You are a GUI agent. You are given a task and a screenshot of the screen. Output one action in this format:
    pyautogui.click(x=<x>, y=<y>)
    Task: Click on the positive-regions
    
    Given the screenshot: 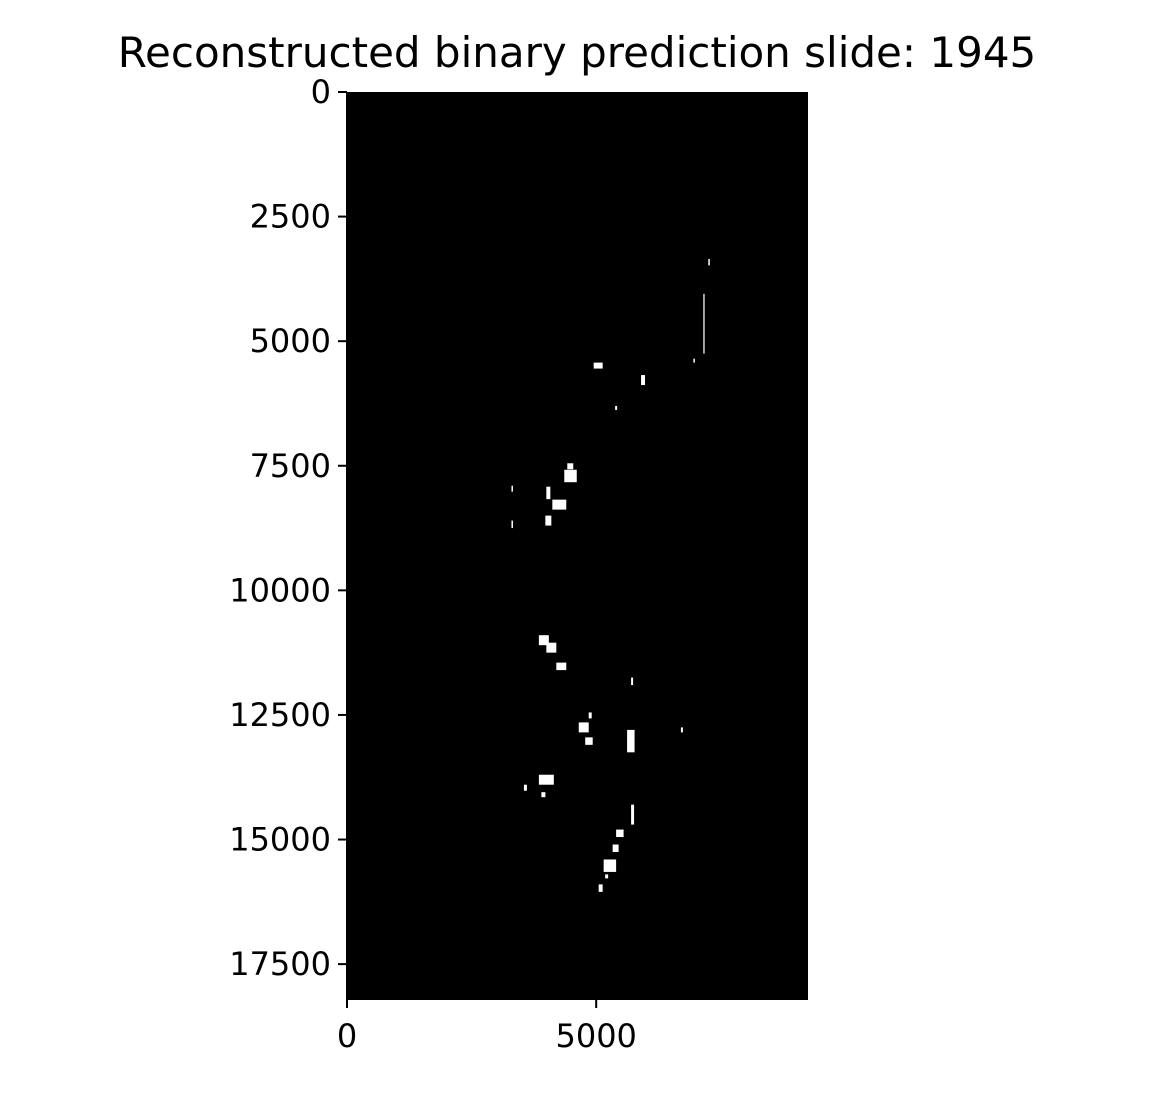 What is the action you would take?
    pyautogui.click(x=610, y=575)
    